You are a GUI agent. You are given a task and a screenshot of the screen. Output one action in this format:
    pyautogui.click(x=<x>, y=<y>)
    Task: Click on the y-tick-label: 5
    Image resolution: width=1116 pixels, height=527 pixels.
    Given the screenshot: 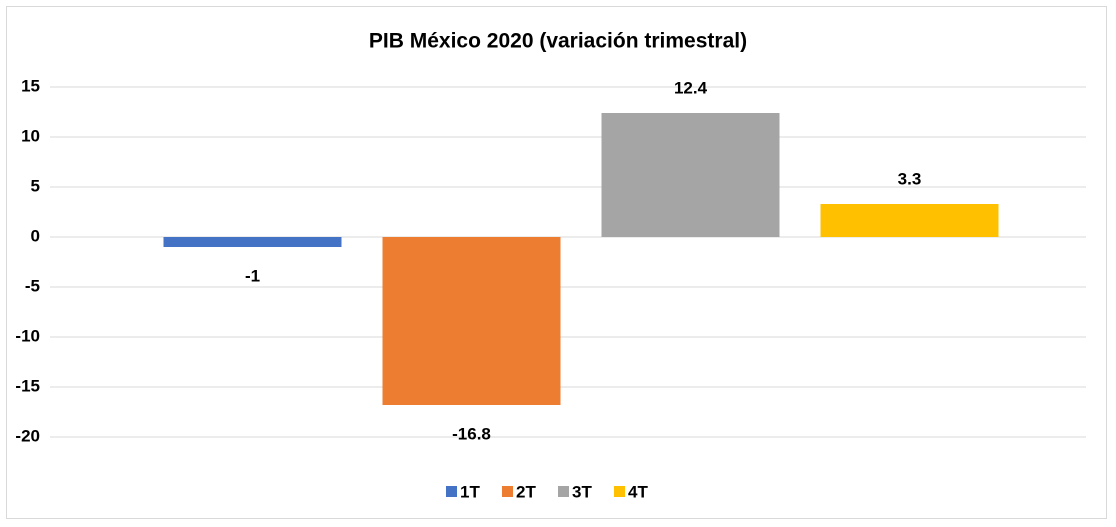 What is the action you would take?
    pyautogui.click(x=35, y=185)
    